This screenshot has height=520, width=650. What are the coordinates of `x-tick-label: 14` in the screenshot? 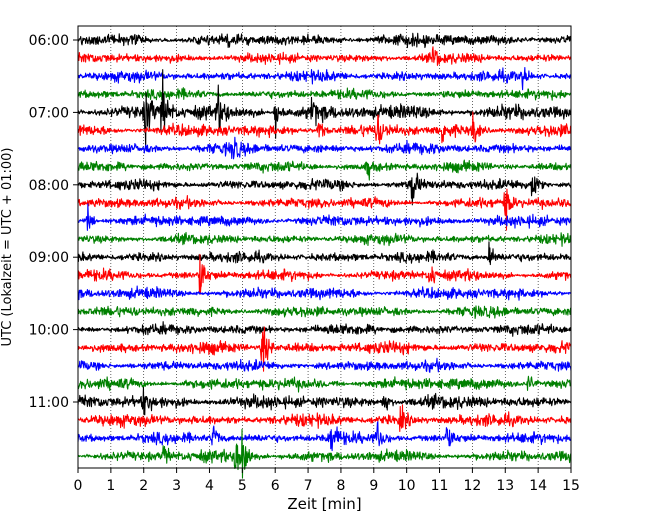 It's located at (538, 486).